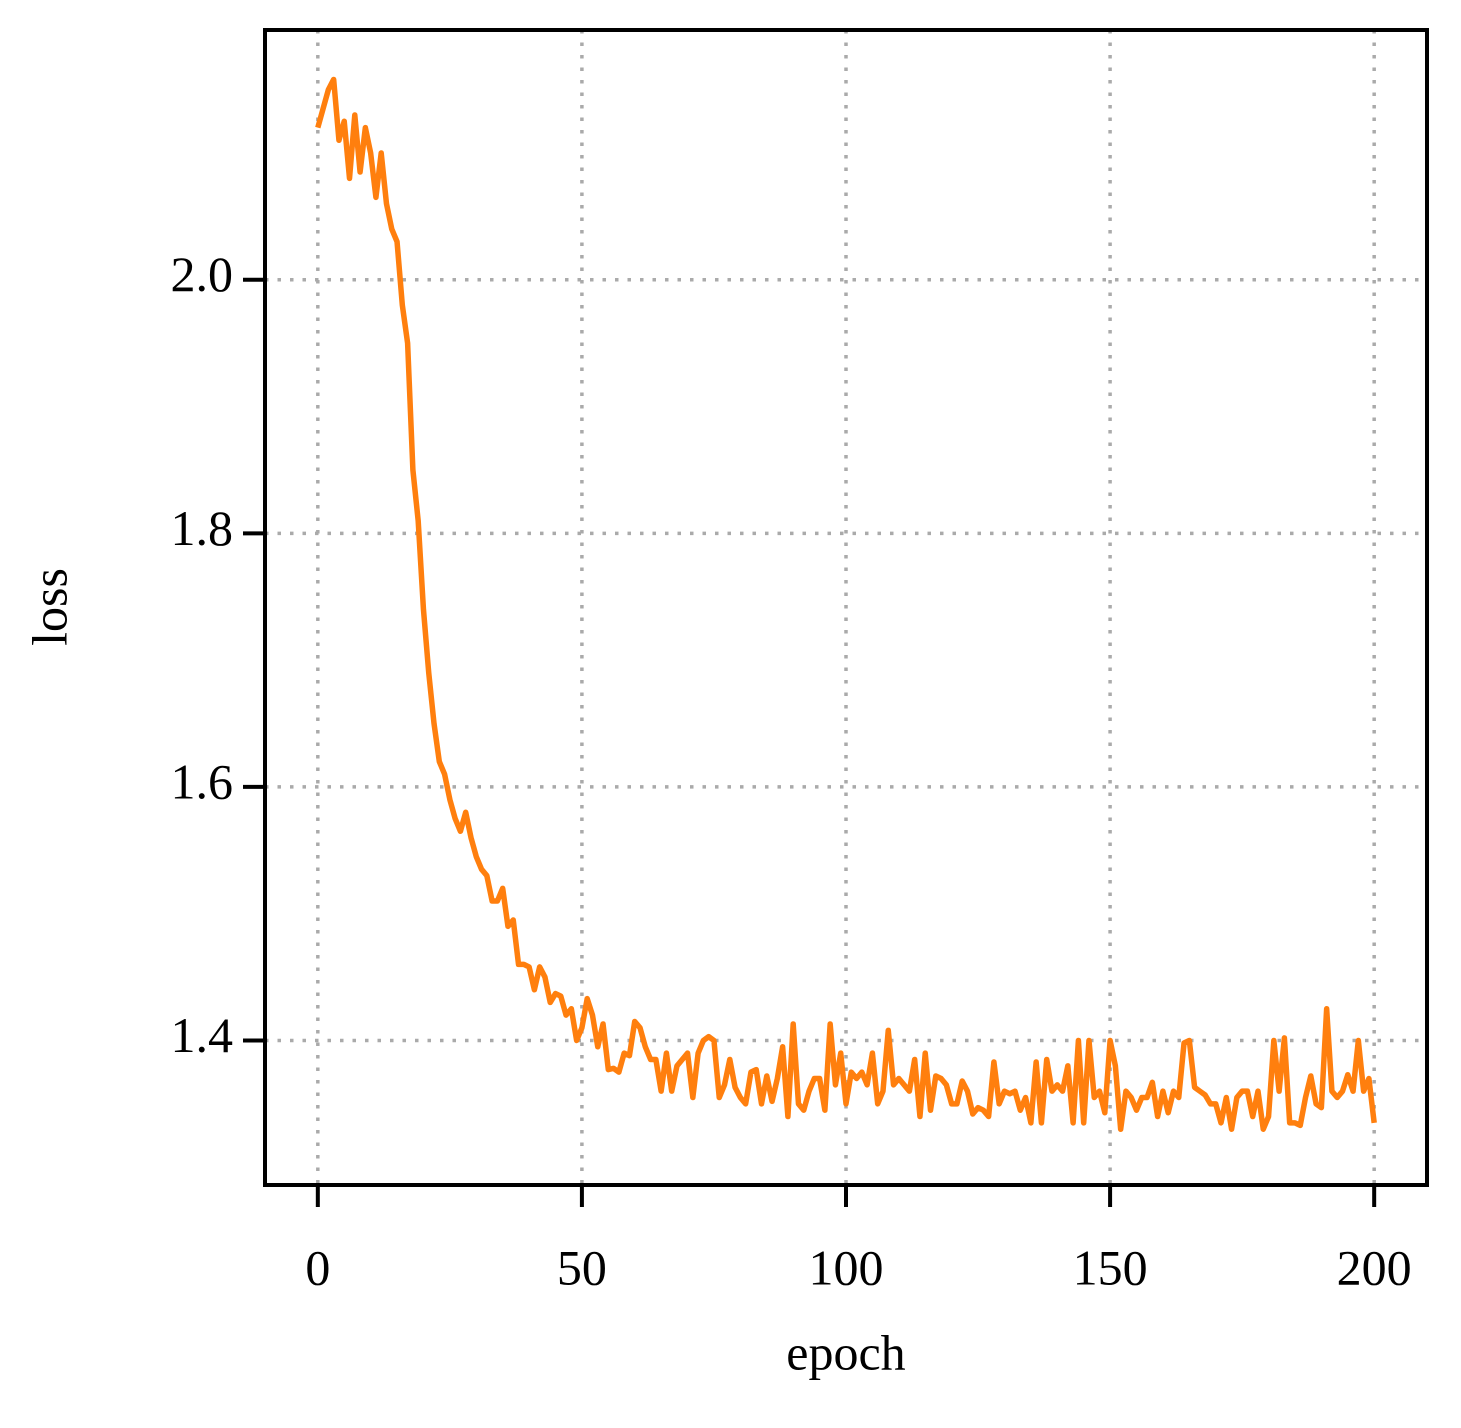 This screenshot has width=1461, height=1428. I want to click on x-tick-label: 200, so click(1374, 1267).